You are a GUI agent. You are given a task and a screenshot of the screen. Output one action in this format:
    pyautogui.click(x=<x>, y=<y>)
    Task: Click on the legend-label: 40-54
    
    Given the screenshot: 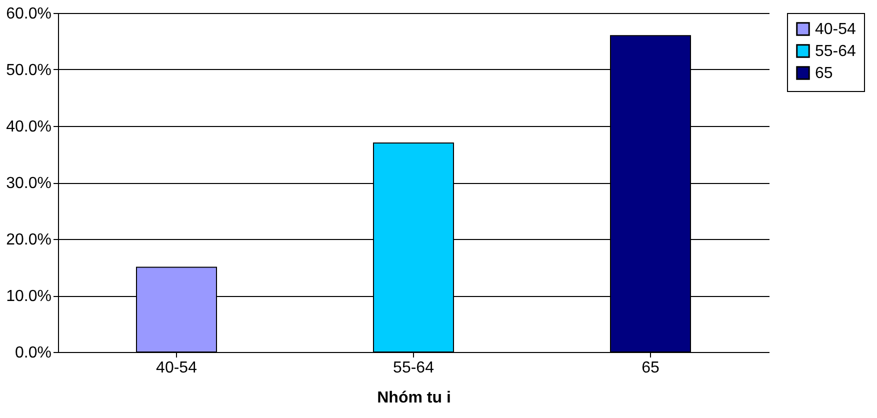 What is the action you would take?
    pyautogui.click(x=835, y=29)
    